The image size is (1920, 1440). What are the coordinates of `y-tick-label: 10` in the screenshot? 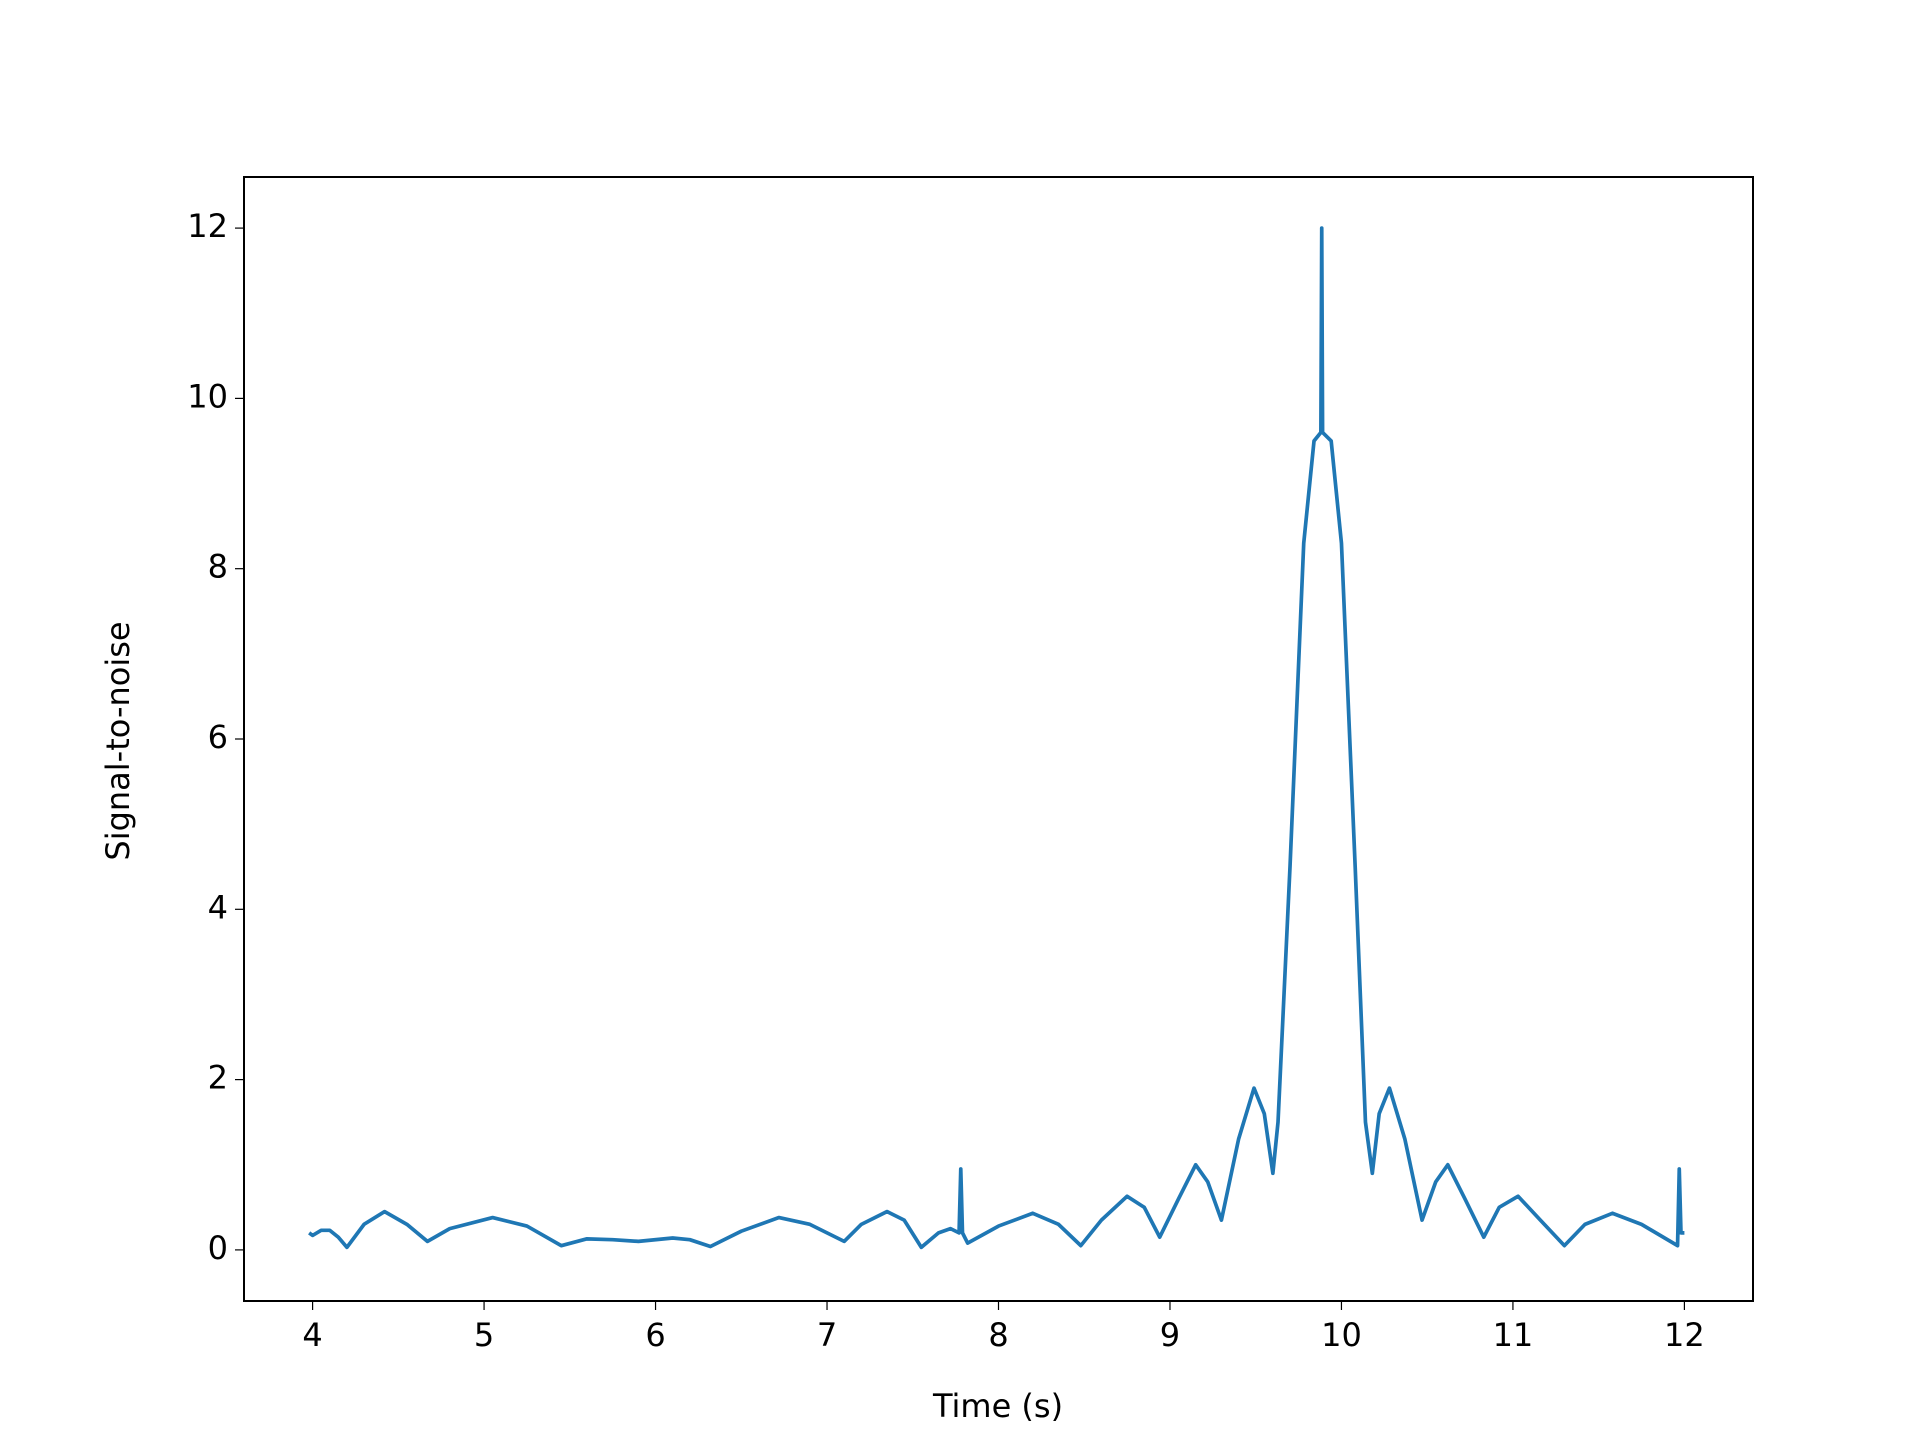 It's located at (207, 396).